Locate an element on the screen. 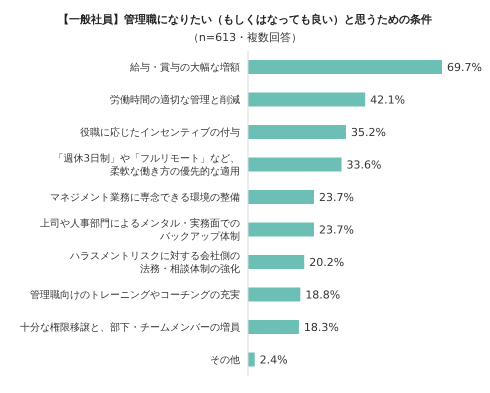 This screenshot has height=393, width=490. data-label: 20.2% is located at coordinates (326, 262).